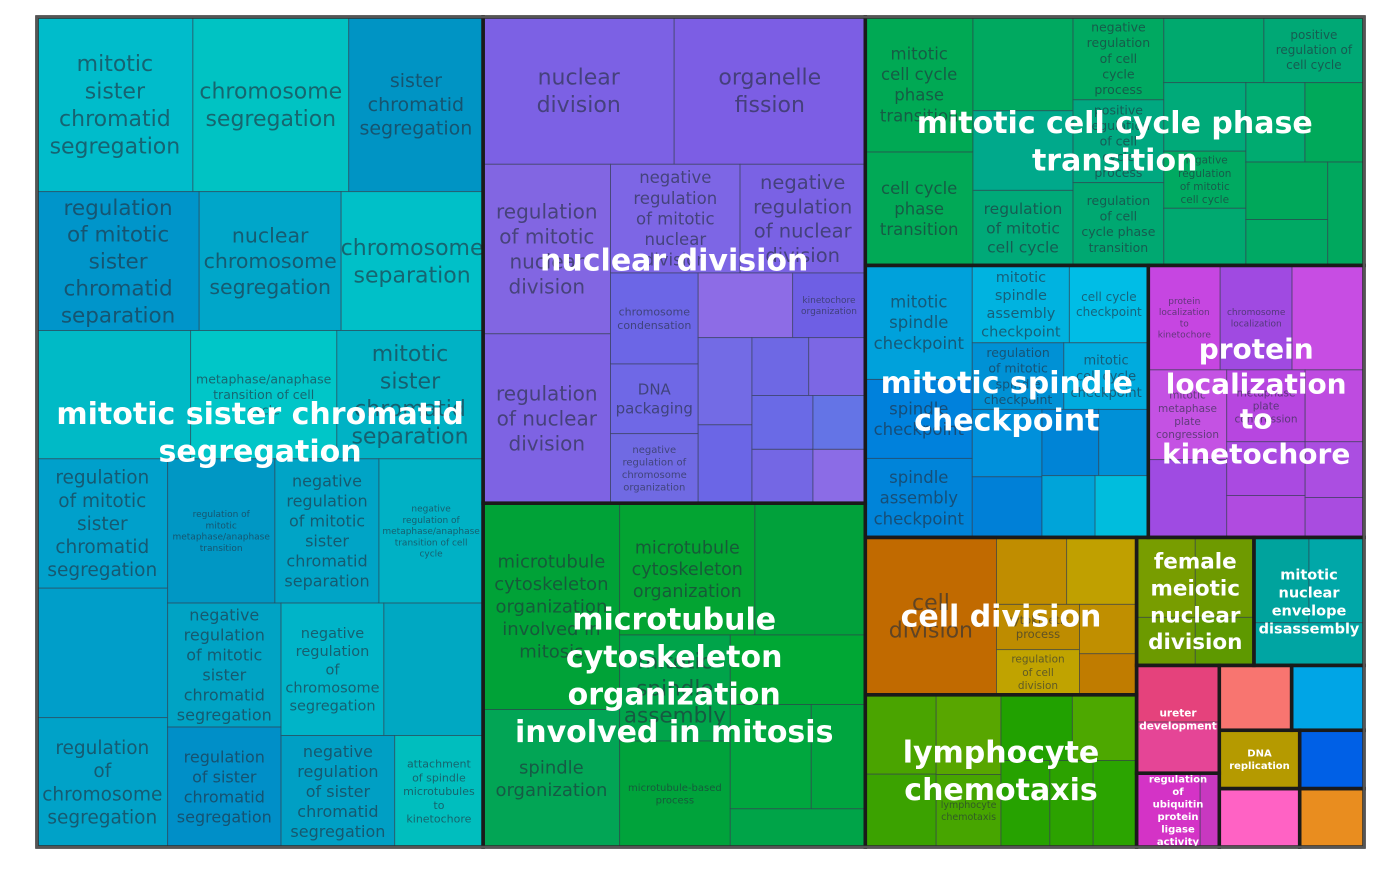 The image size is (1400, 870). What do you see at coordinates (1266, 406) in the screenshot?
I see `cell-label-metaphase-plate-congression: metaphase plate congression` at bounding box center [1266, 406].